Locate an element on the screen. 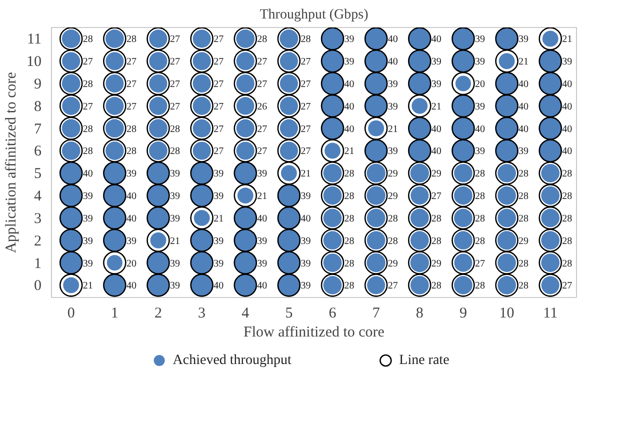 This screenshot has width=637, height=442. y-tick-label: 5 is located at coordinates (38, 174).